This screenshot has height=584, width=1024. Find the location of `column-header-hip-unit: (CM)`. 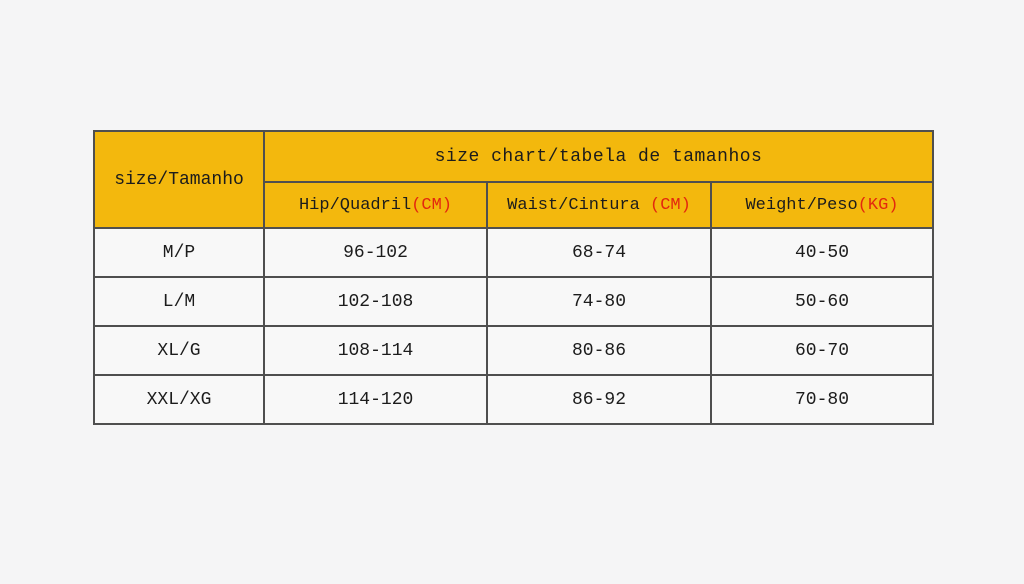

column-header-hip-unit: (CM) is located at coordinates (432, 205).